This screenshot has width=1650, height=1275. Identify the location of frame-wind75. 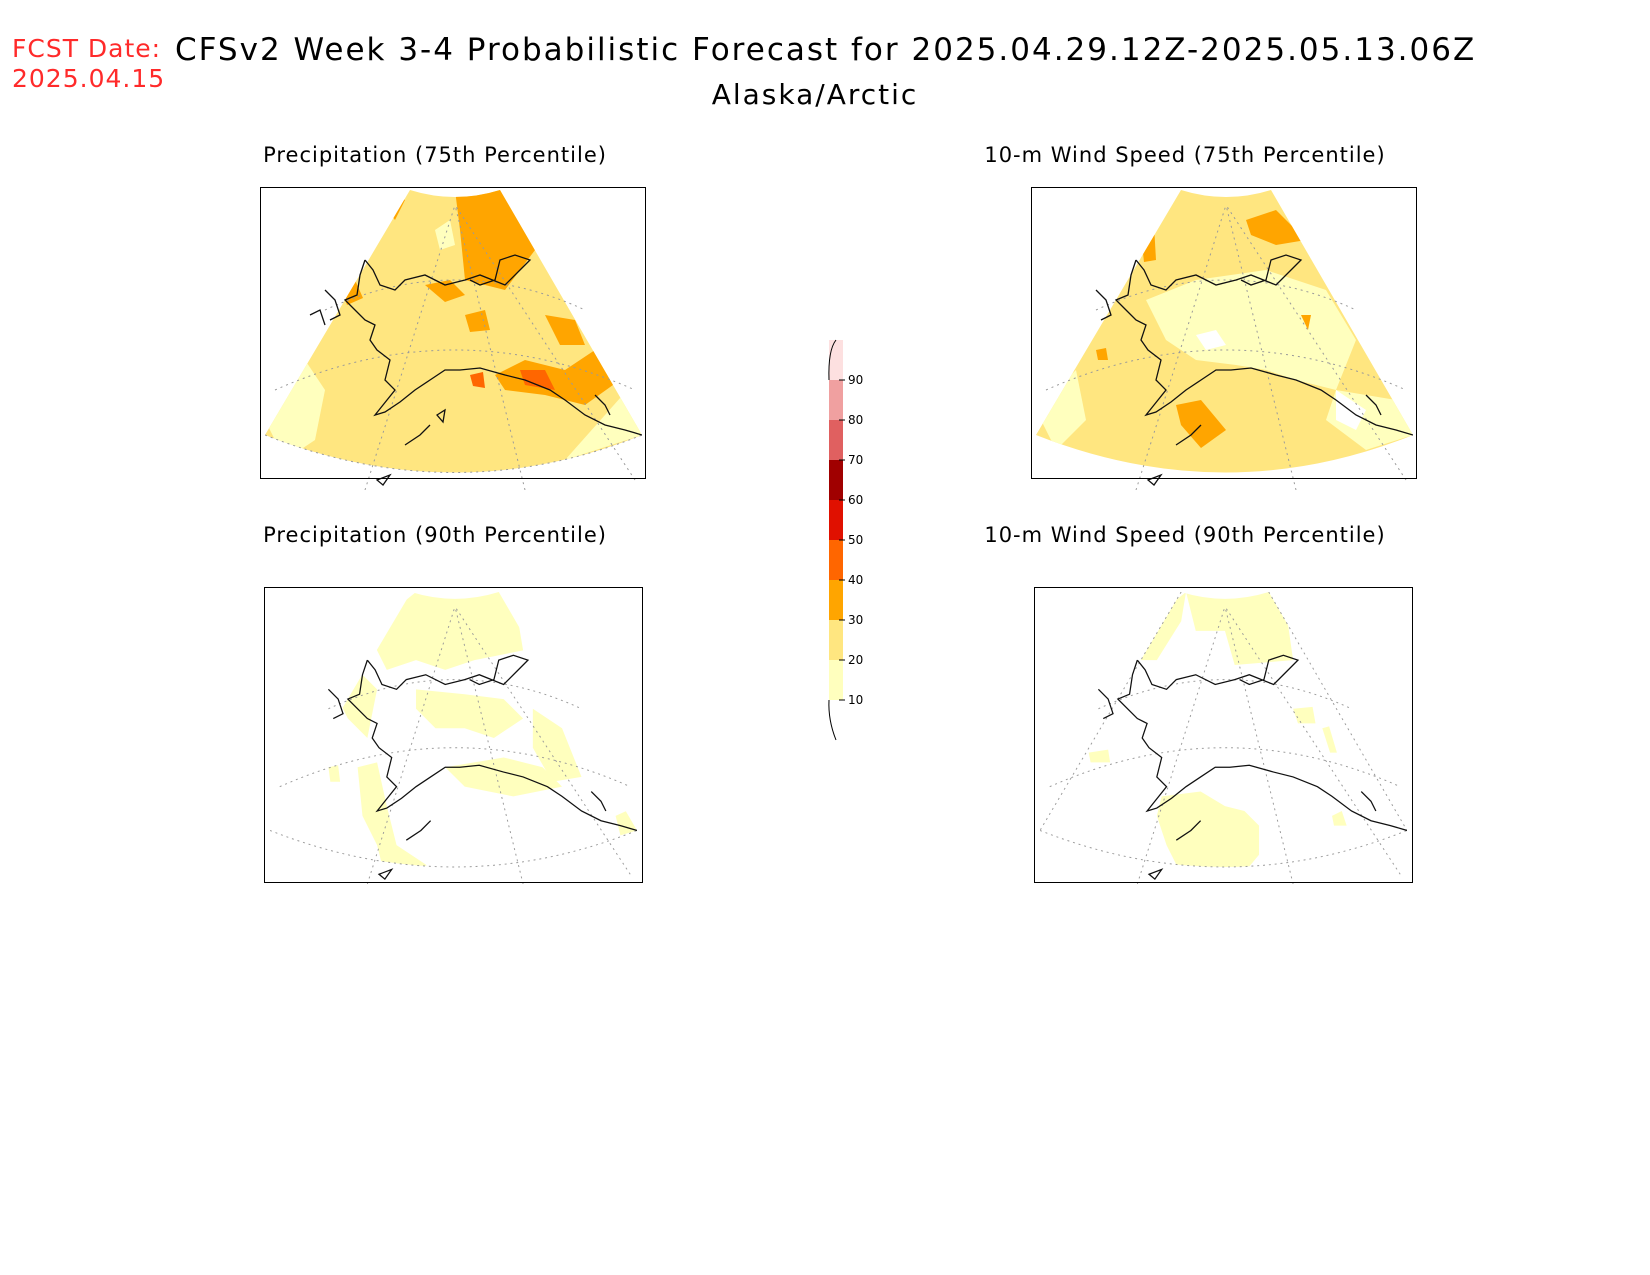
(1224, 333).